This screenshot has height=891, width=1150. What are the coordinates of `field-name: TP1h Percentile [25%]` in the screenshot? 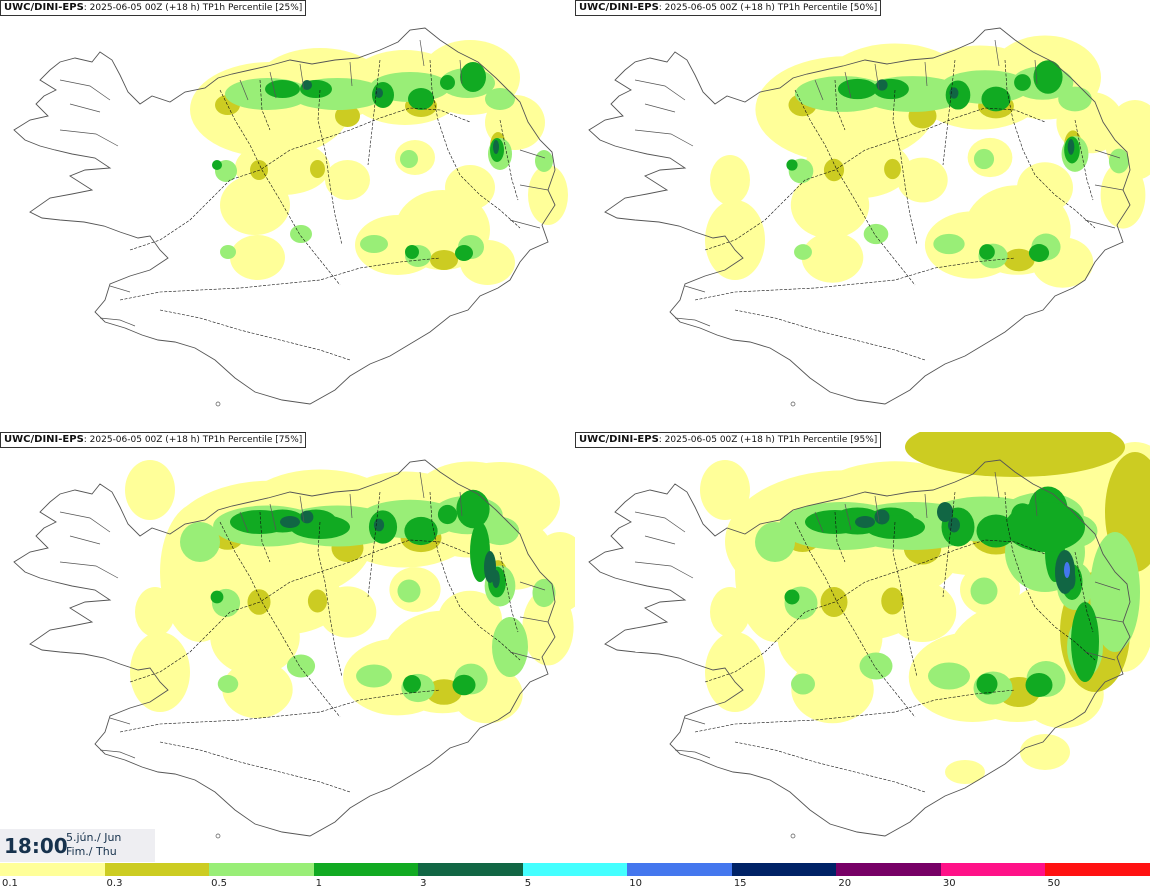 It's located at (252, 8).